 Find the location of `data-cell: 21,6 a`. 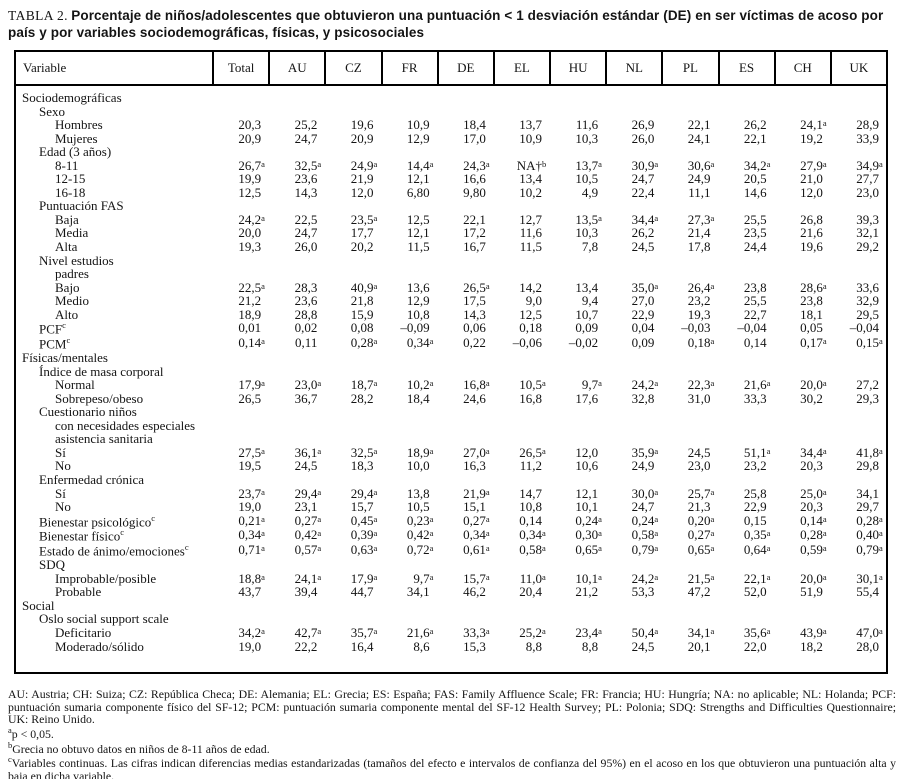

data-cell: 21,6 a is located at coordinates (757, 385).